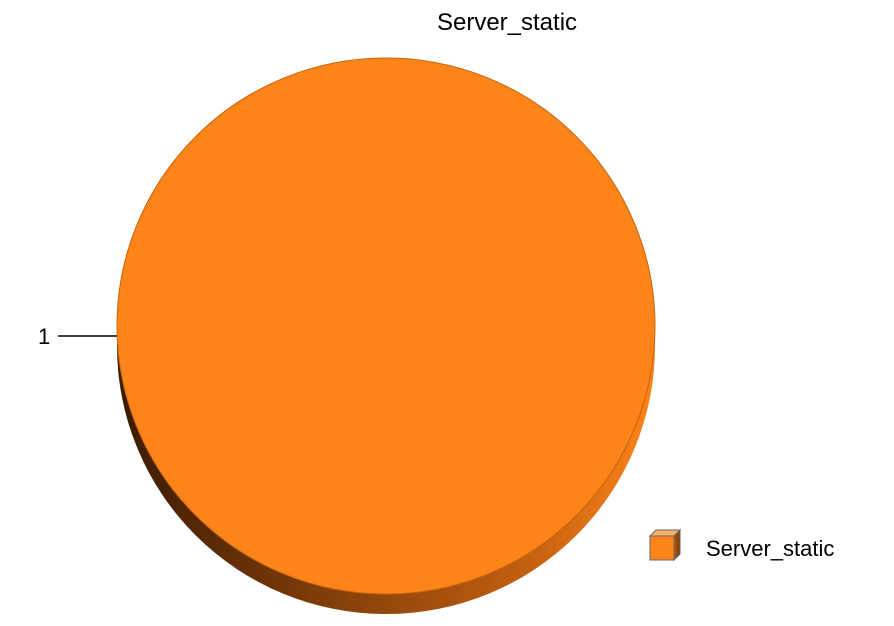 This screenshot has height=626, width=894. Describe the element at coordinates (770, 548) in the screenshot. I see `legend-label: Server_static` at that location.